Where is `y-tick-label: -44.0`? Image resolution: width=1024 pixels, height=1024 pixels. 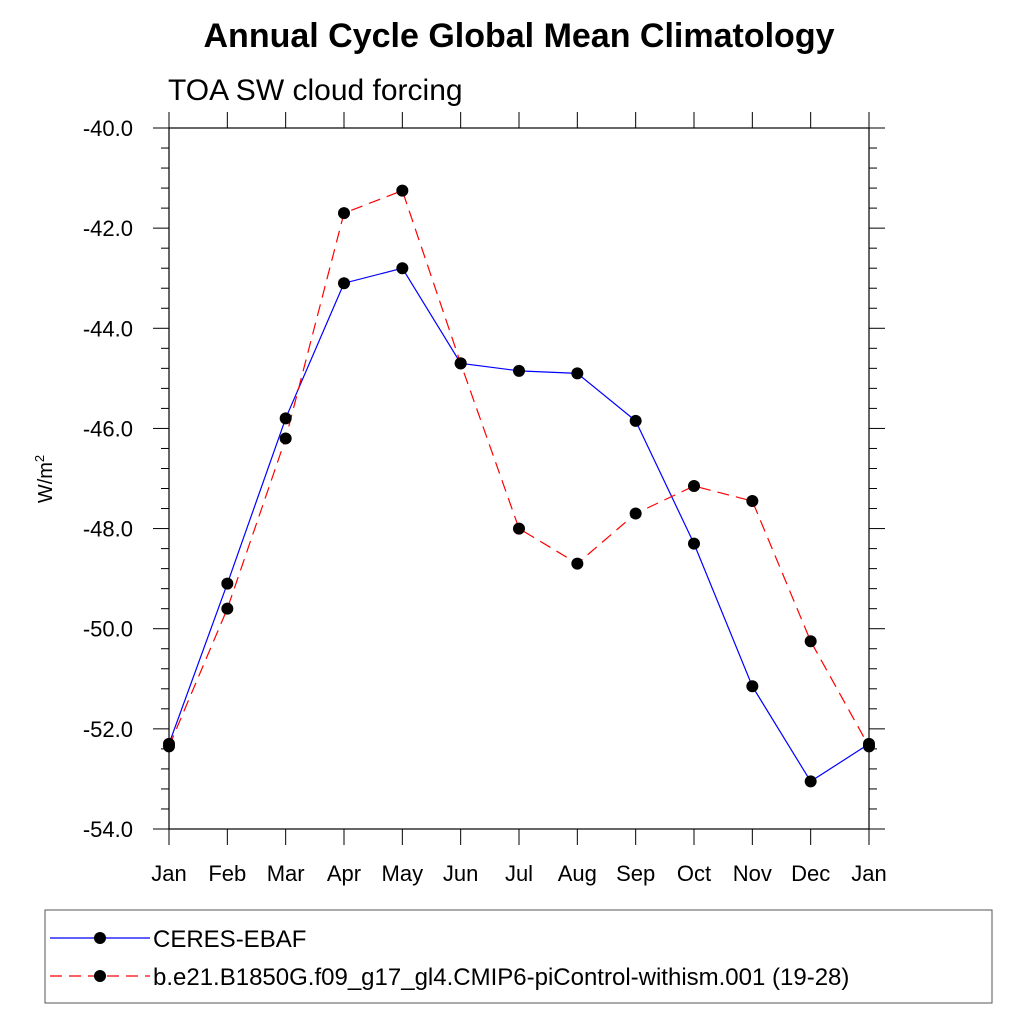 y-tick-label: -44.0 is located at coordinates (108, 328).